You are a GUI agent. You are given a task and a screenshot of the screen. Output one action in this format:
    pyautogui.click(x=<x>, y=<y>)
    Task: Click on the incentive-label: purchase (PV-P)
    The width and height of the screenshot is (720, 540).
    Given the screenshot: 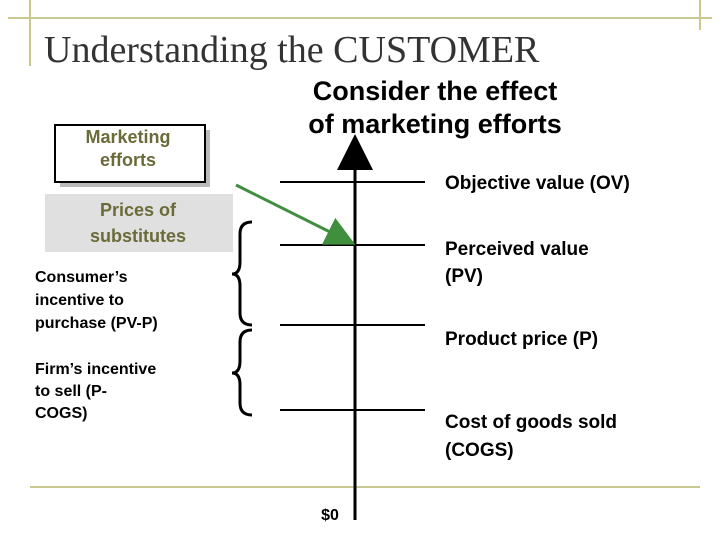 What is the action you would take?
    pyautogui.click(x=96, y=323)
    